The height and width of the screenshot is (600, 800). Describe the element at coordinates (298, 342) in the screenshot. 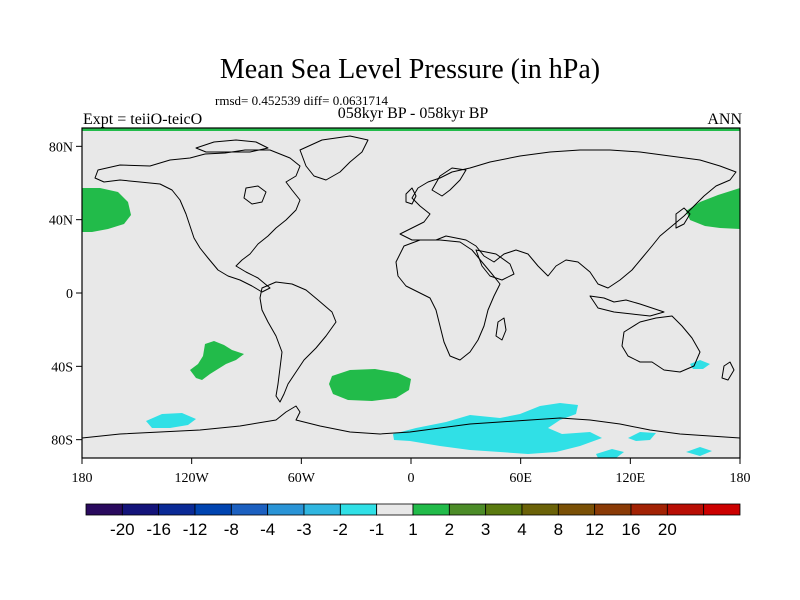

I see `coastline-south-america` at that location.